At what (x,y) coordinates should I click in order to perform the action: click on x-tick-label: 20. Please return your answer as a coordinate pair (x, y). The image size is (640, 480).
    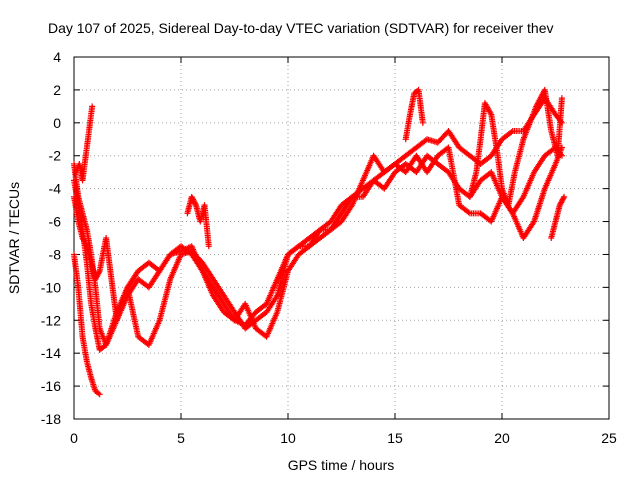
    Looking at the image, I should click on (502, 438).